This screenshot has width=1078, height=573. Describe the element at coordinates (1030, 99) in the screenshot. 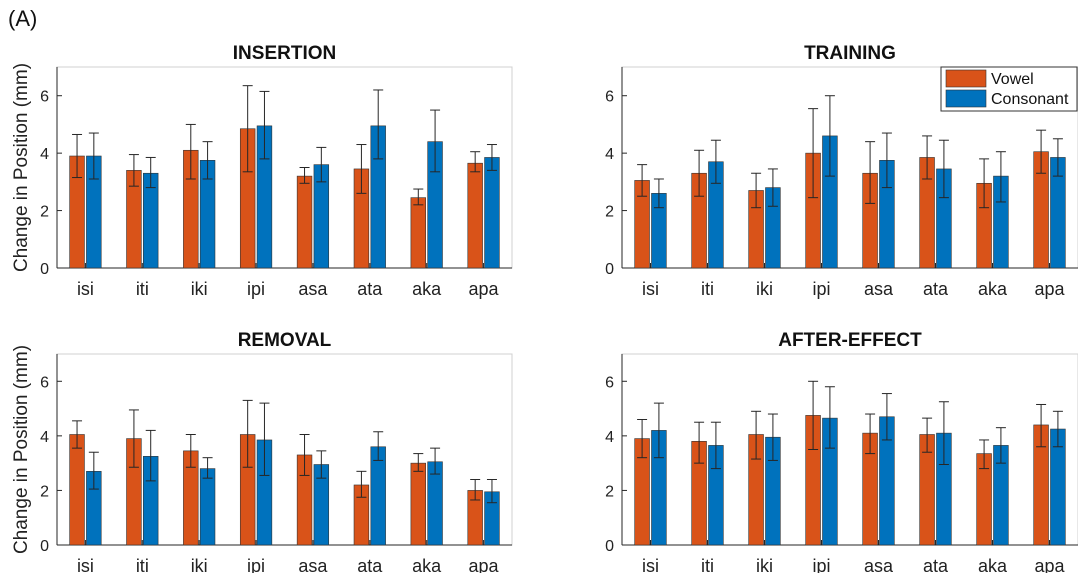

I see `legend-label-consonant: Consonant` at that location.